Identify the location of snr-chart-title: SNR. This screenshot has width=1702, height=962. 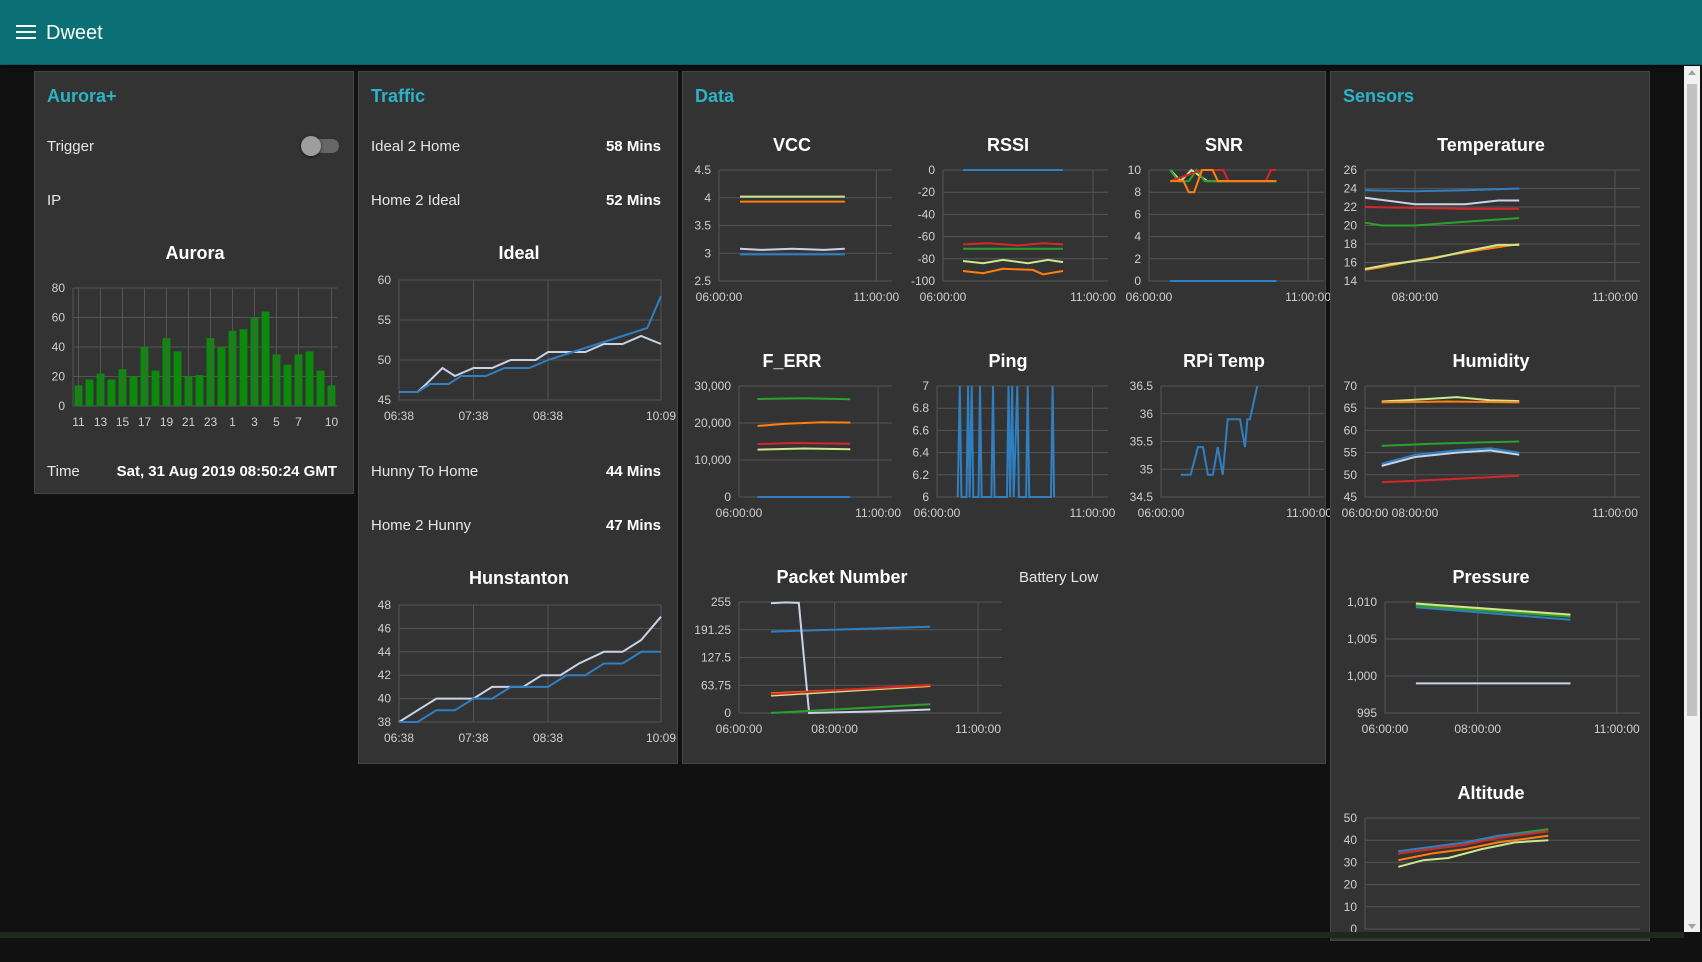
(1223, 145).